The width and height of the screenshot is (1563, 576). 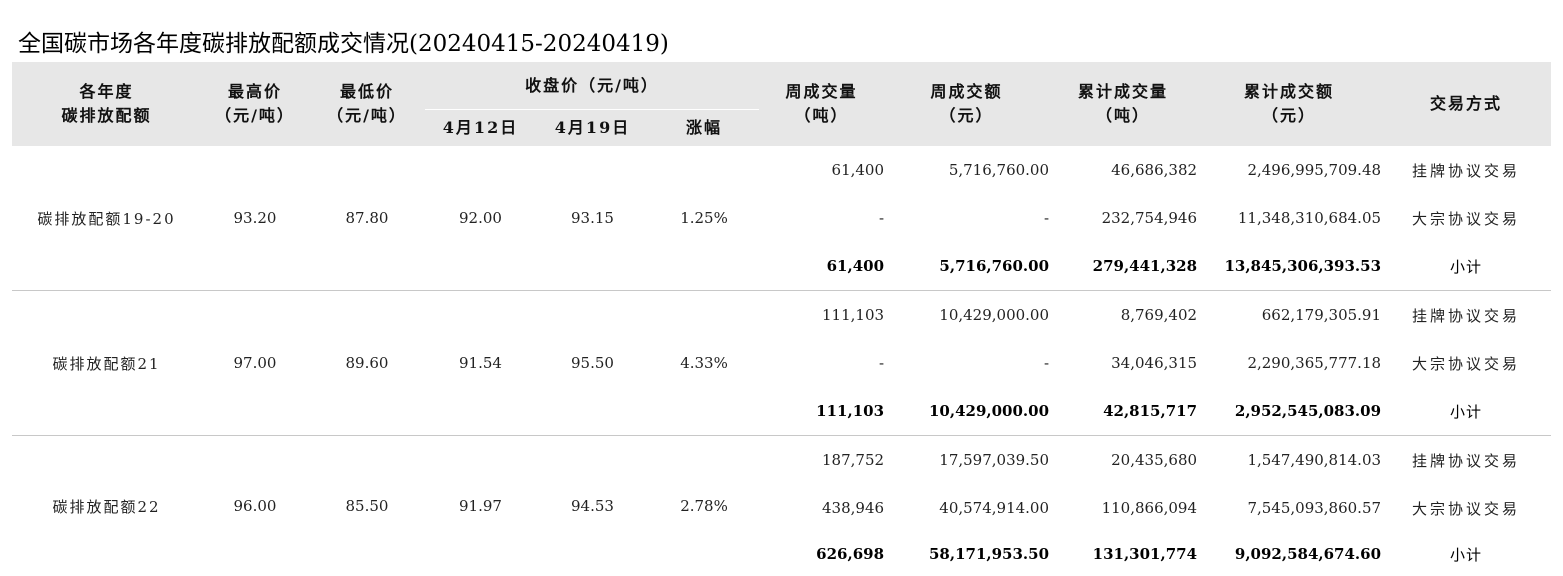 I want to click on low-price-cell: 89.60, so click(x=367, y=363).